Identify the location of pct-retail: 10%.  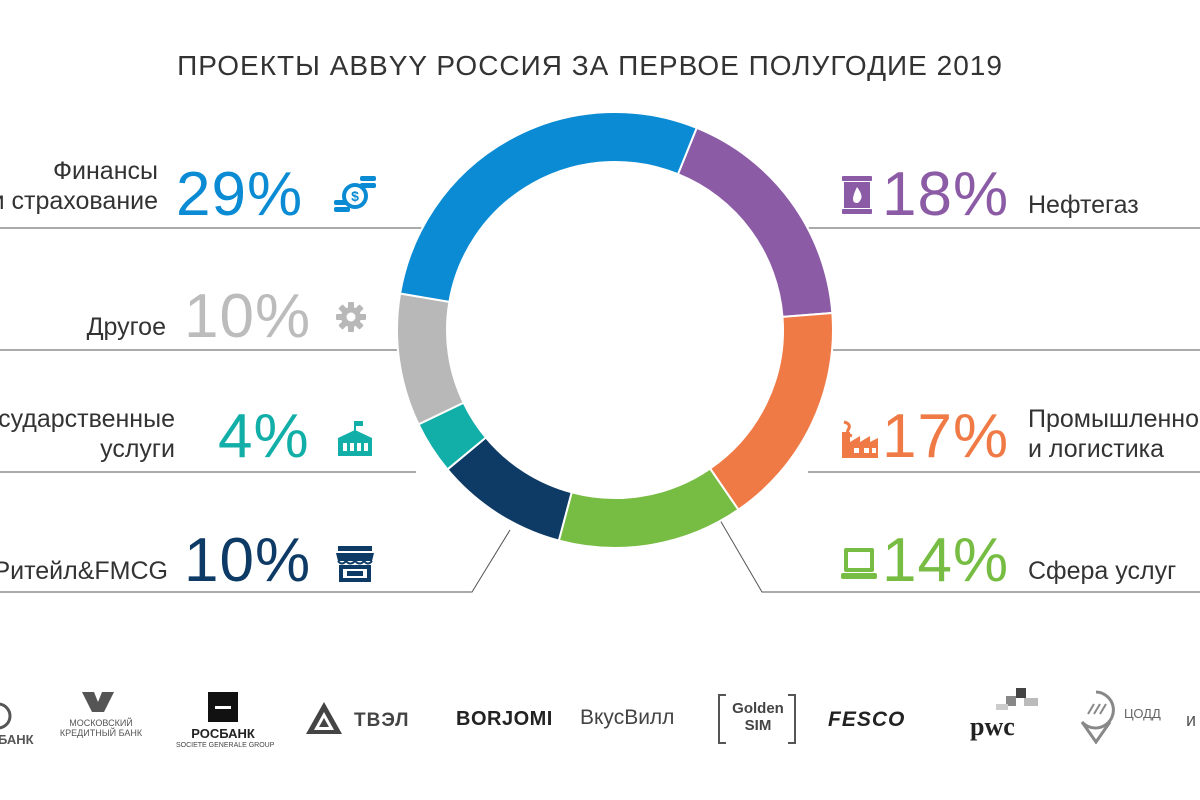
(247, 561).